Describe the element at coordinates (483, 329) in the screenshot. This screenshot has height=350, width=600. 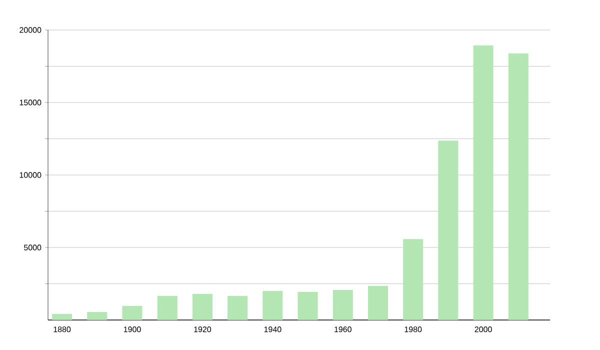
I see `x-tick-label: 2000` at that location.